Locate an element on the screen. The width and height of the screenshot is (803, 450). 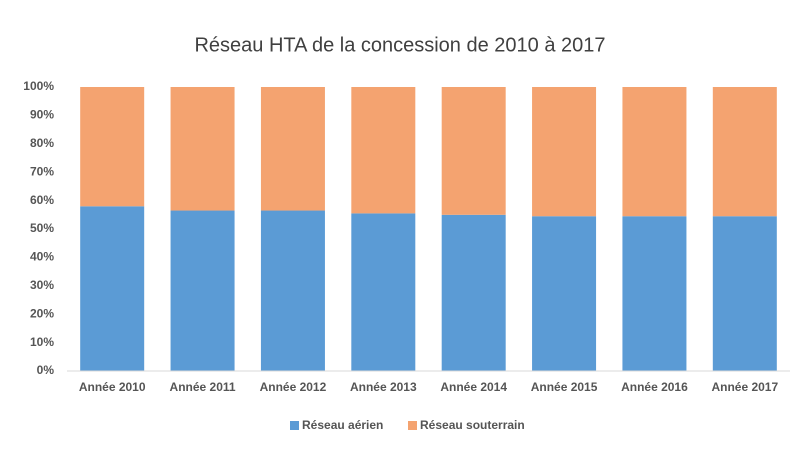
y-tick-label: 40% is located at coordinates (42, 257).